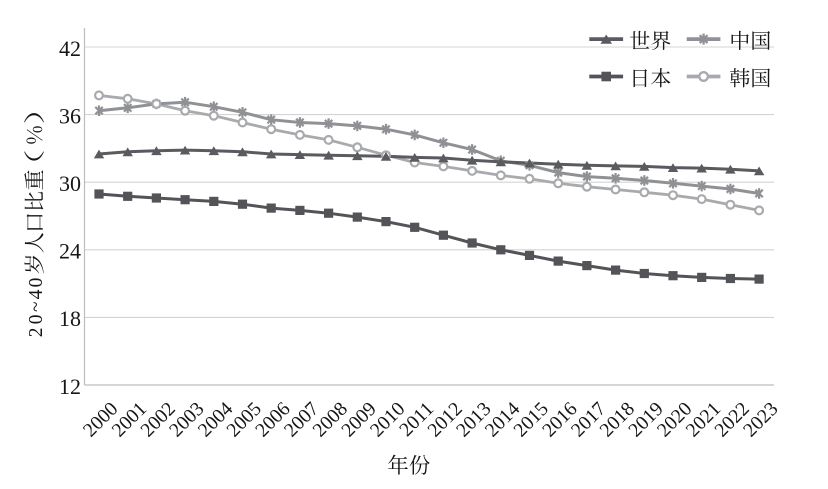  I want to click on svg-text: 4, so click(36, 294).